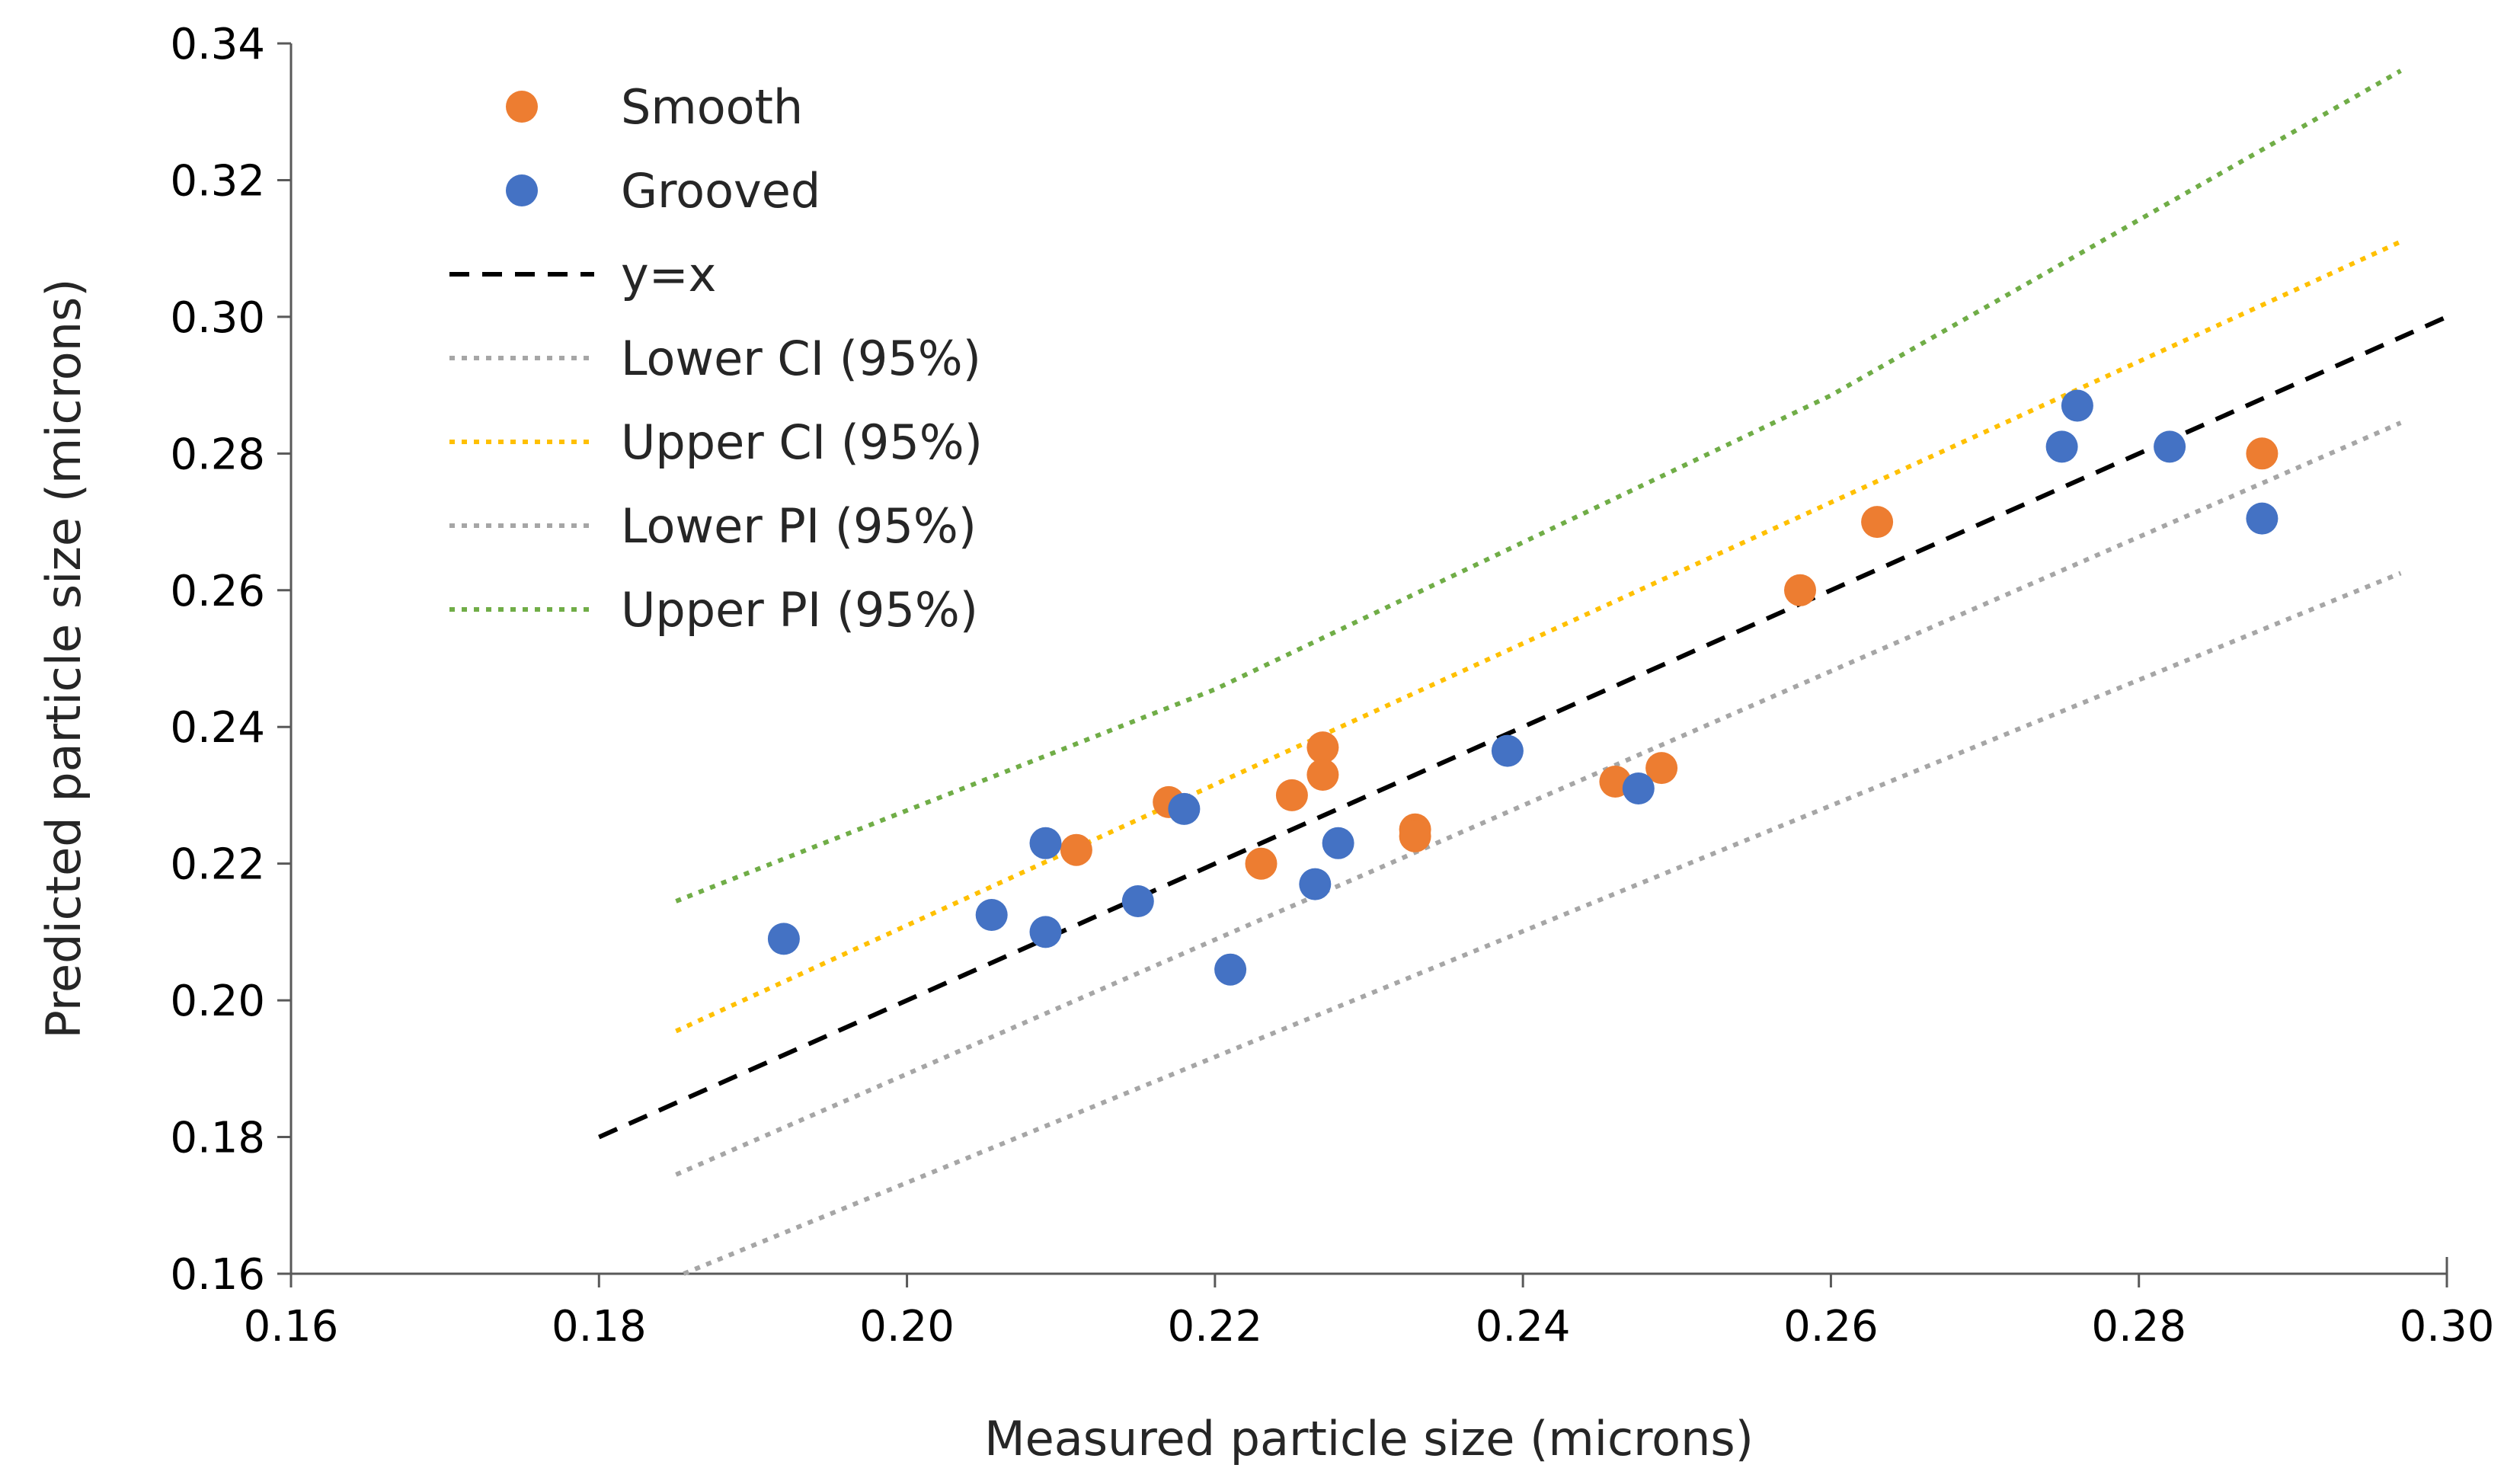 This screenshot has height=1484, width=2520. I want to click on legend-label: Upper CI (95%), so click(802, 442).